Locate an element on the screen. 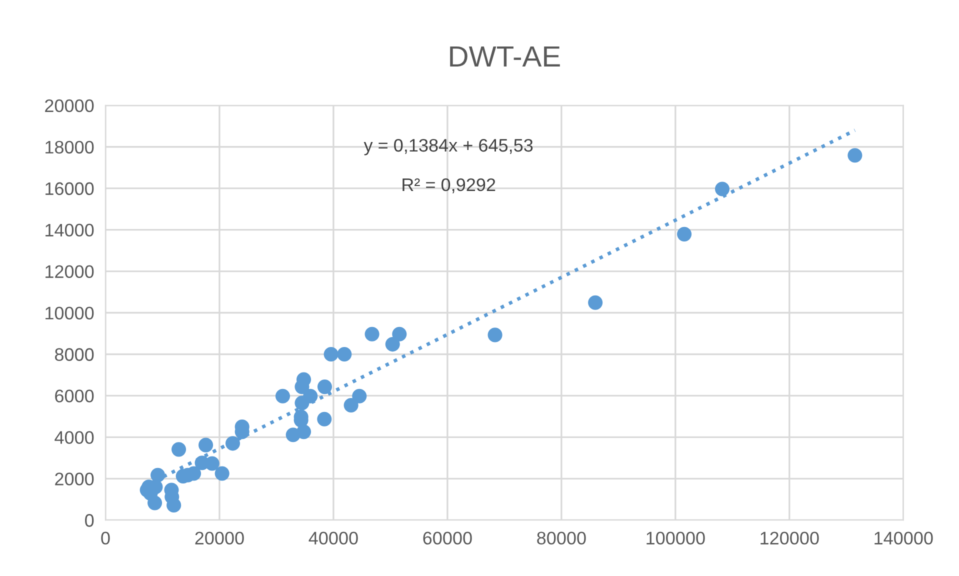  annotation: R² = 0,9292 is located at coordinates (449, 186).